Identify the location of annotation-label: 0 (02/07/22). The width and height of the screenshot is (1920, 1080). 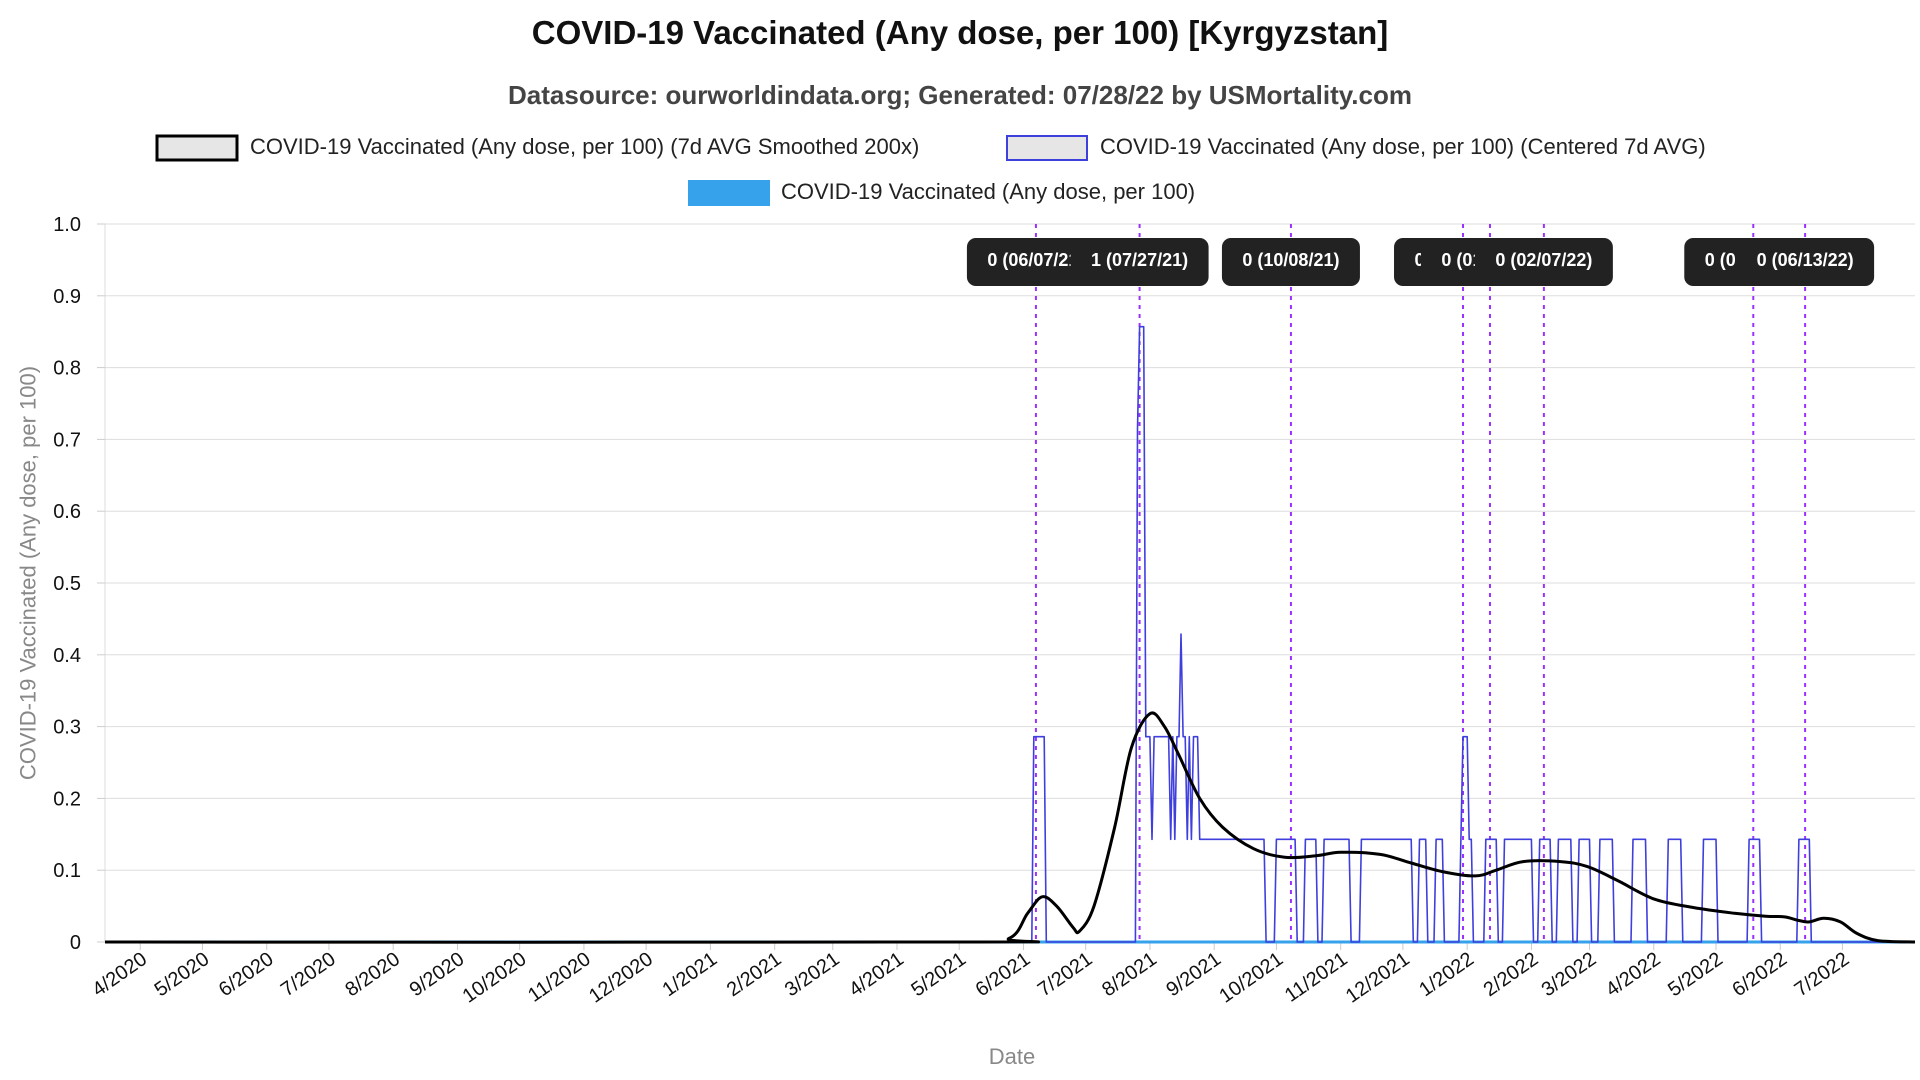
(1543, 262).